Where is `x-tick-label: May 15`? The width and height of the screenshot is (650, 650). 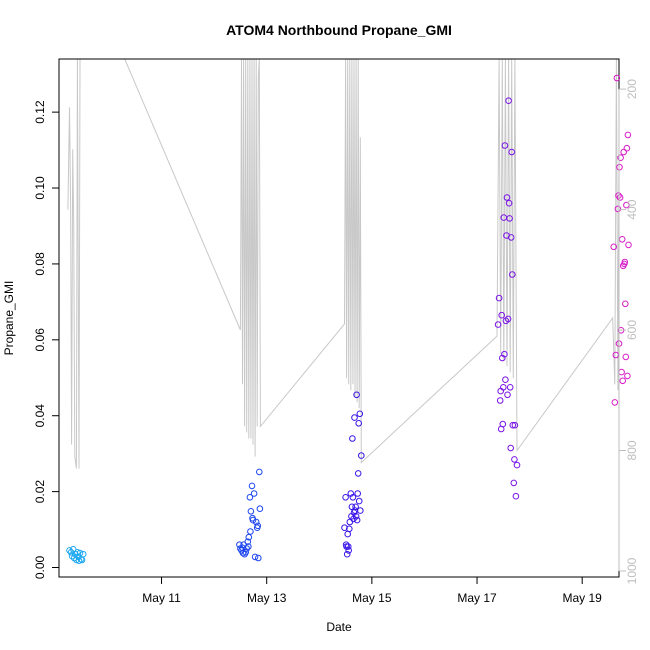 x-tick-label: May 15 is located at coordinates (372, 598).